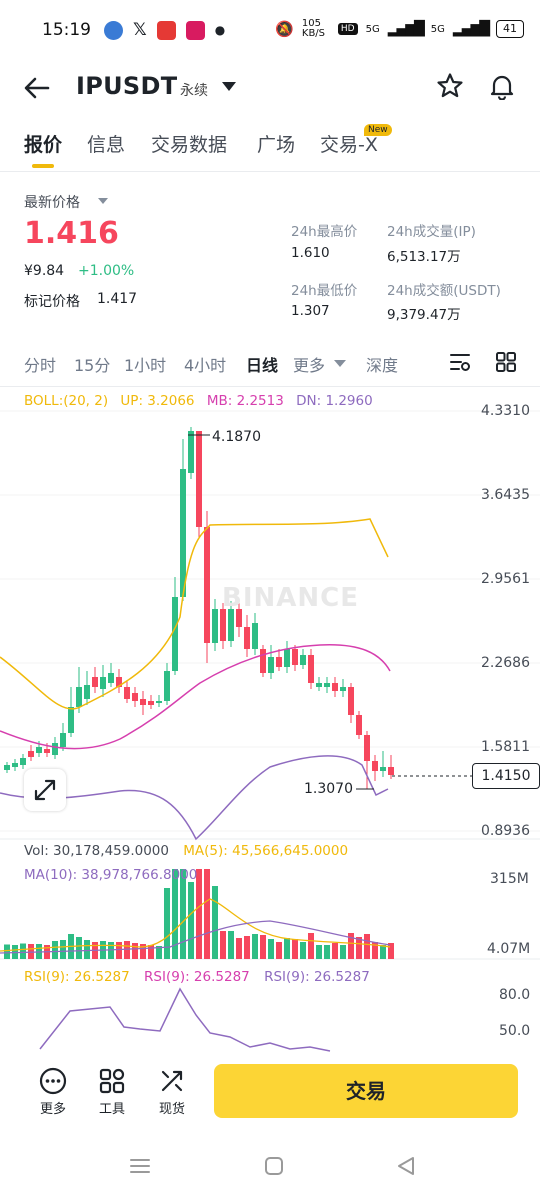  What do you see at coordinates (310, 311) in the screenshot?
I see `low-24h-value: 1.307` at bounding box center [310, 311].